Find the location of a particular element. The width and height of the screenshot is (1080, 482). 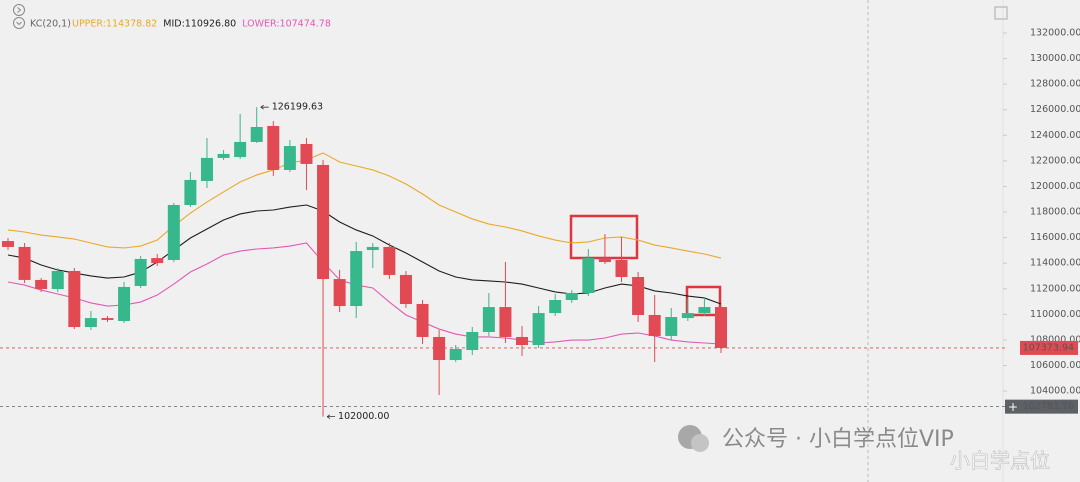

annotation-label: 102000.00 is located at coordinates (363, 416).